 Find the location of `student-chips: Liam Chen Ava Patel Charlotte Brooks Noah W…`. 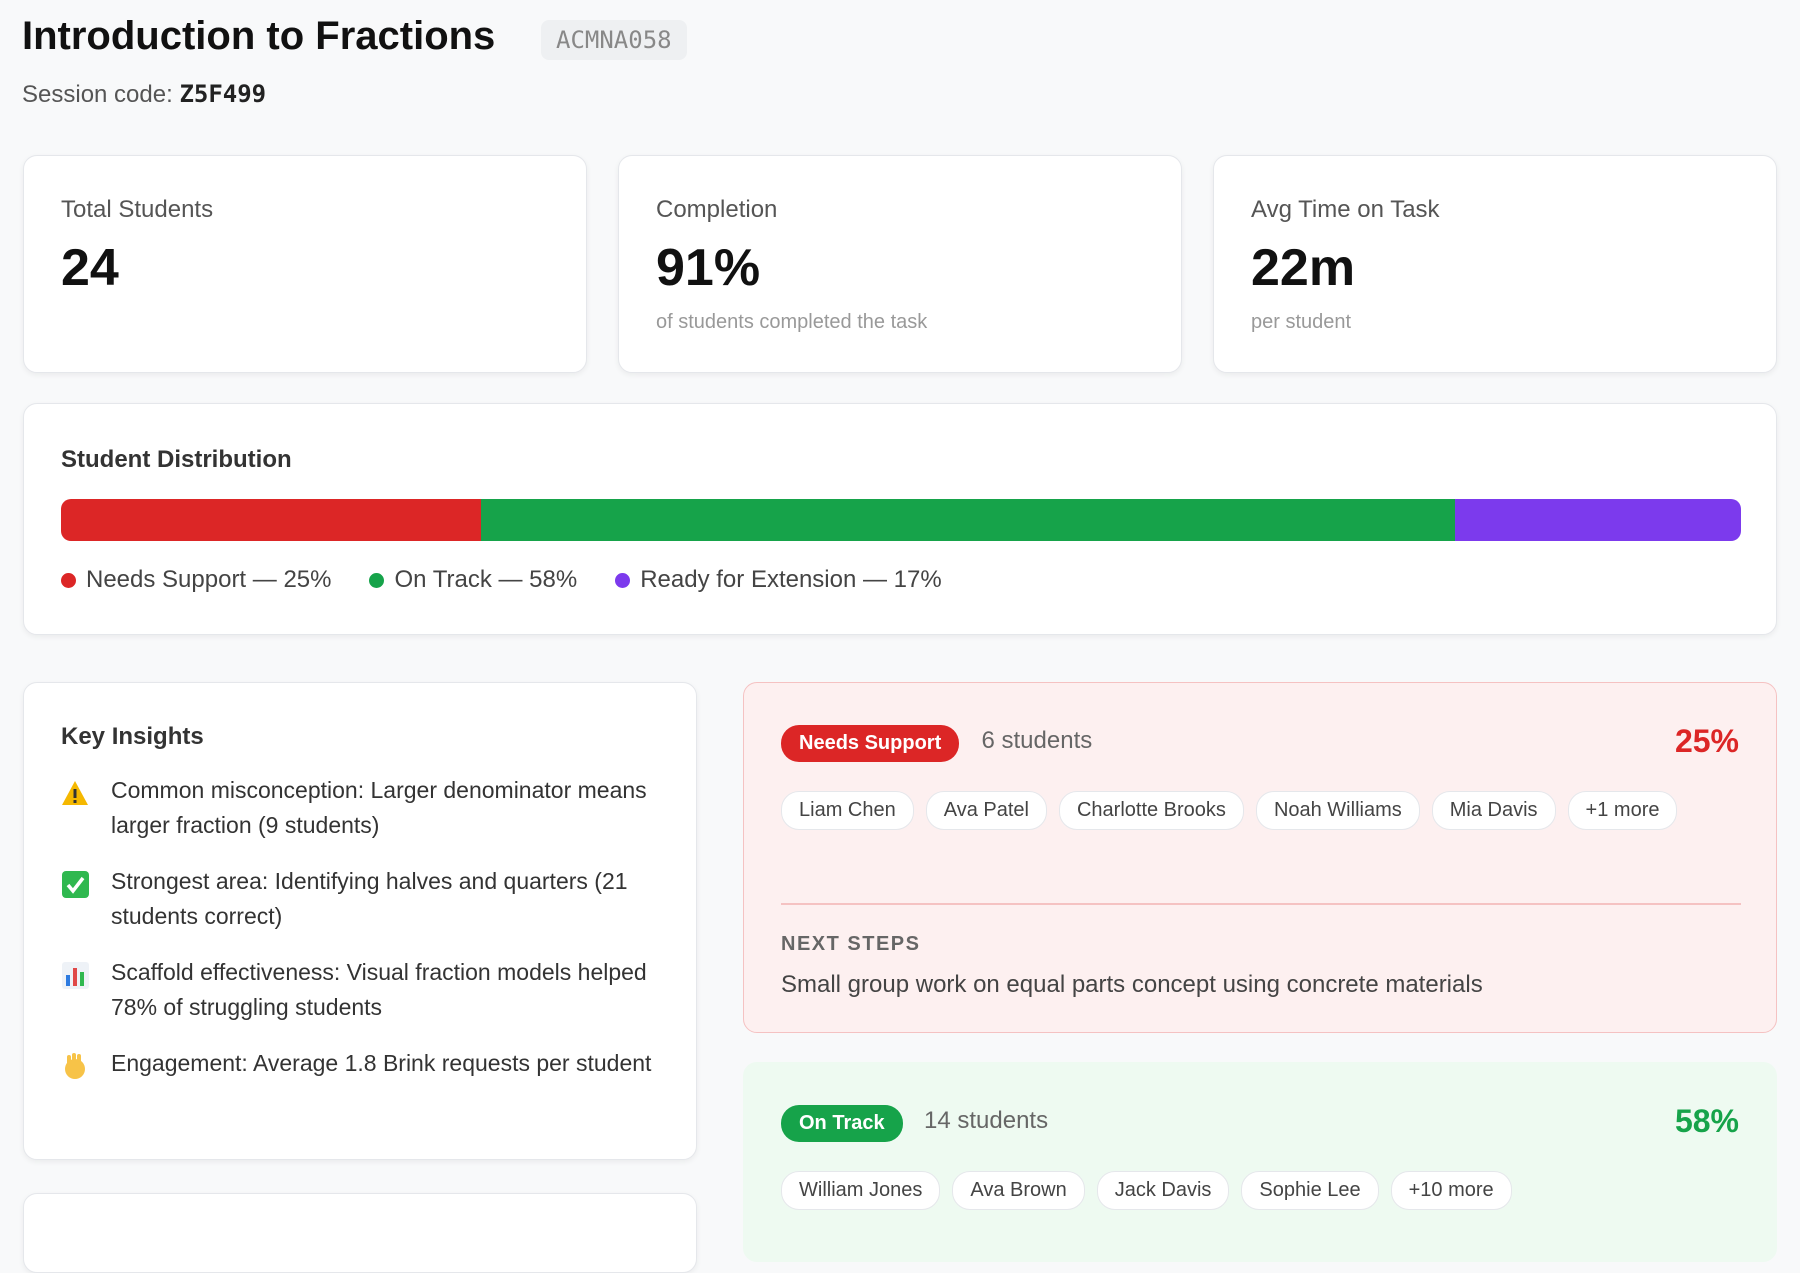

student-chips: Liam Chen Ava Patel Charlotte Brooks Noah W… is located at coordinates (1261, 817).